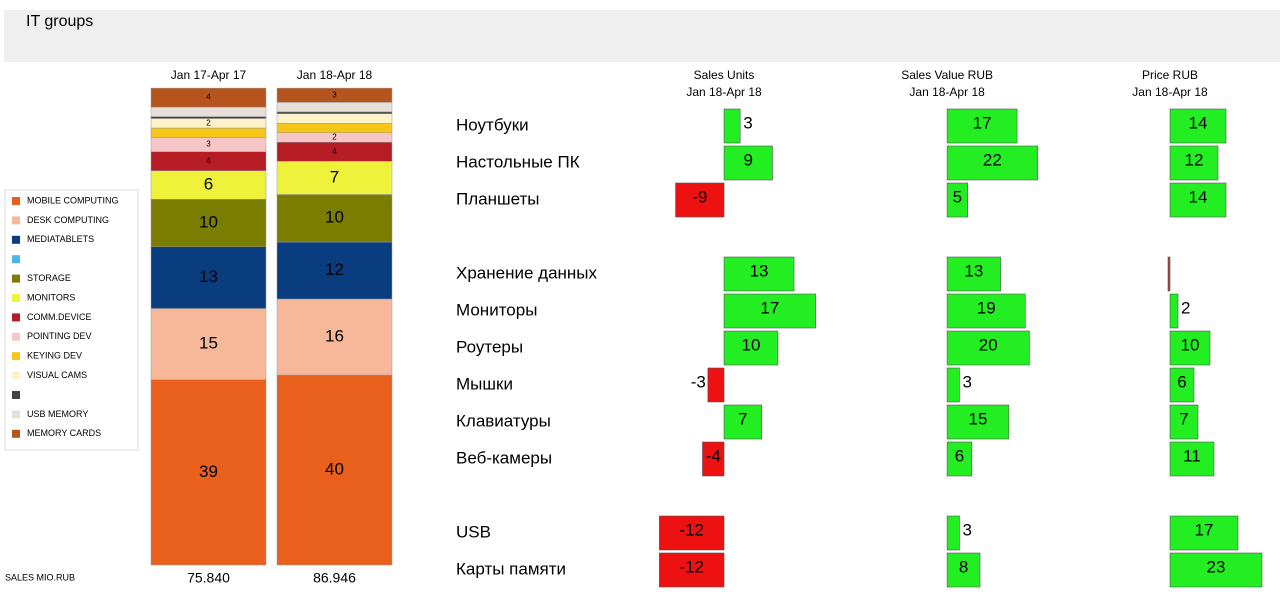 Image resolution: width=1280 pixels, height=607 pixels. What do you see at coordinates (988, 344) in the screenshot?
I see `bar-label: 20` at bounding box center [988, 344].